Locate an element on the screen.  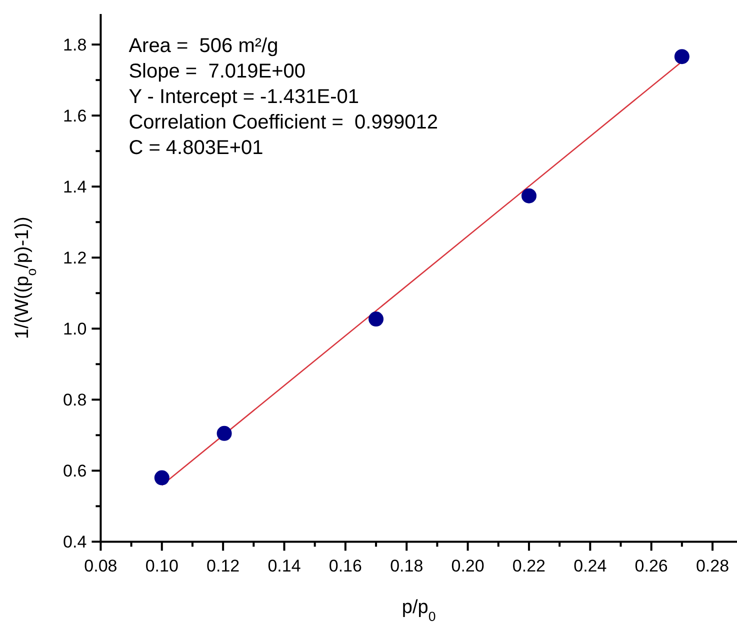
text: 1.0 is located at coordinates (75, 329).